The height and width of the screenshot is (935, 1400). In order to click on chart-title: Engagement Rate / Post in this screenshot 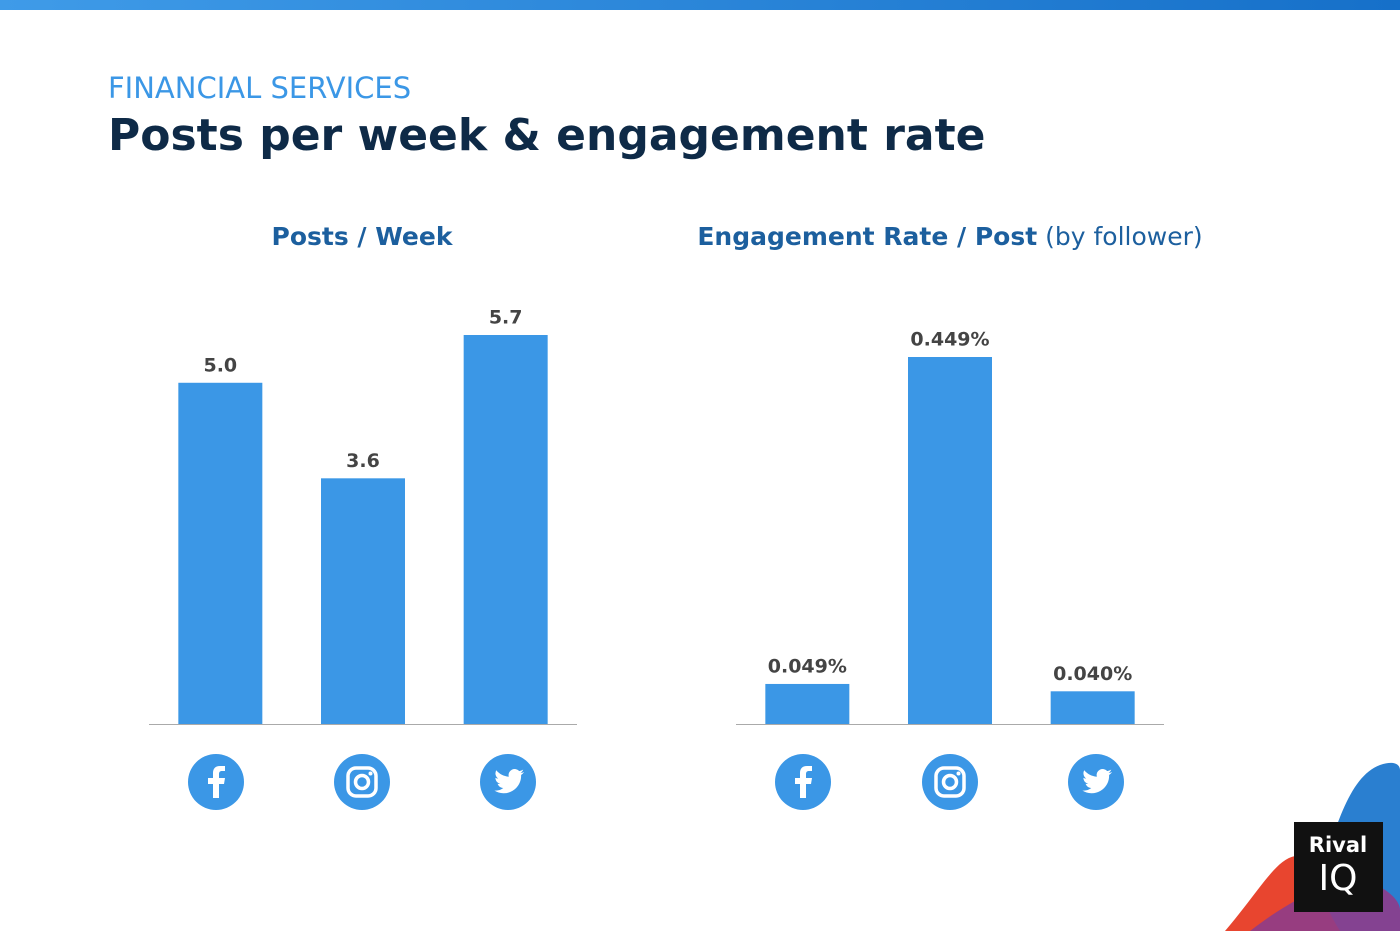, I will do `click(867, 236)`.